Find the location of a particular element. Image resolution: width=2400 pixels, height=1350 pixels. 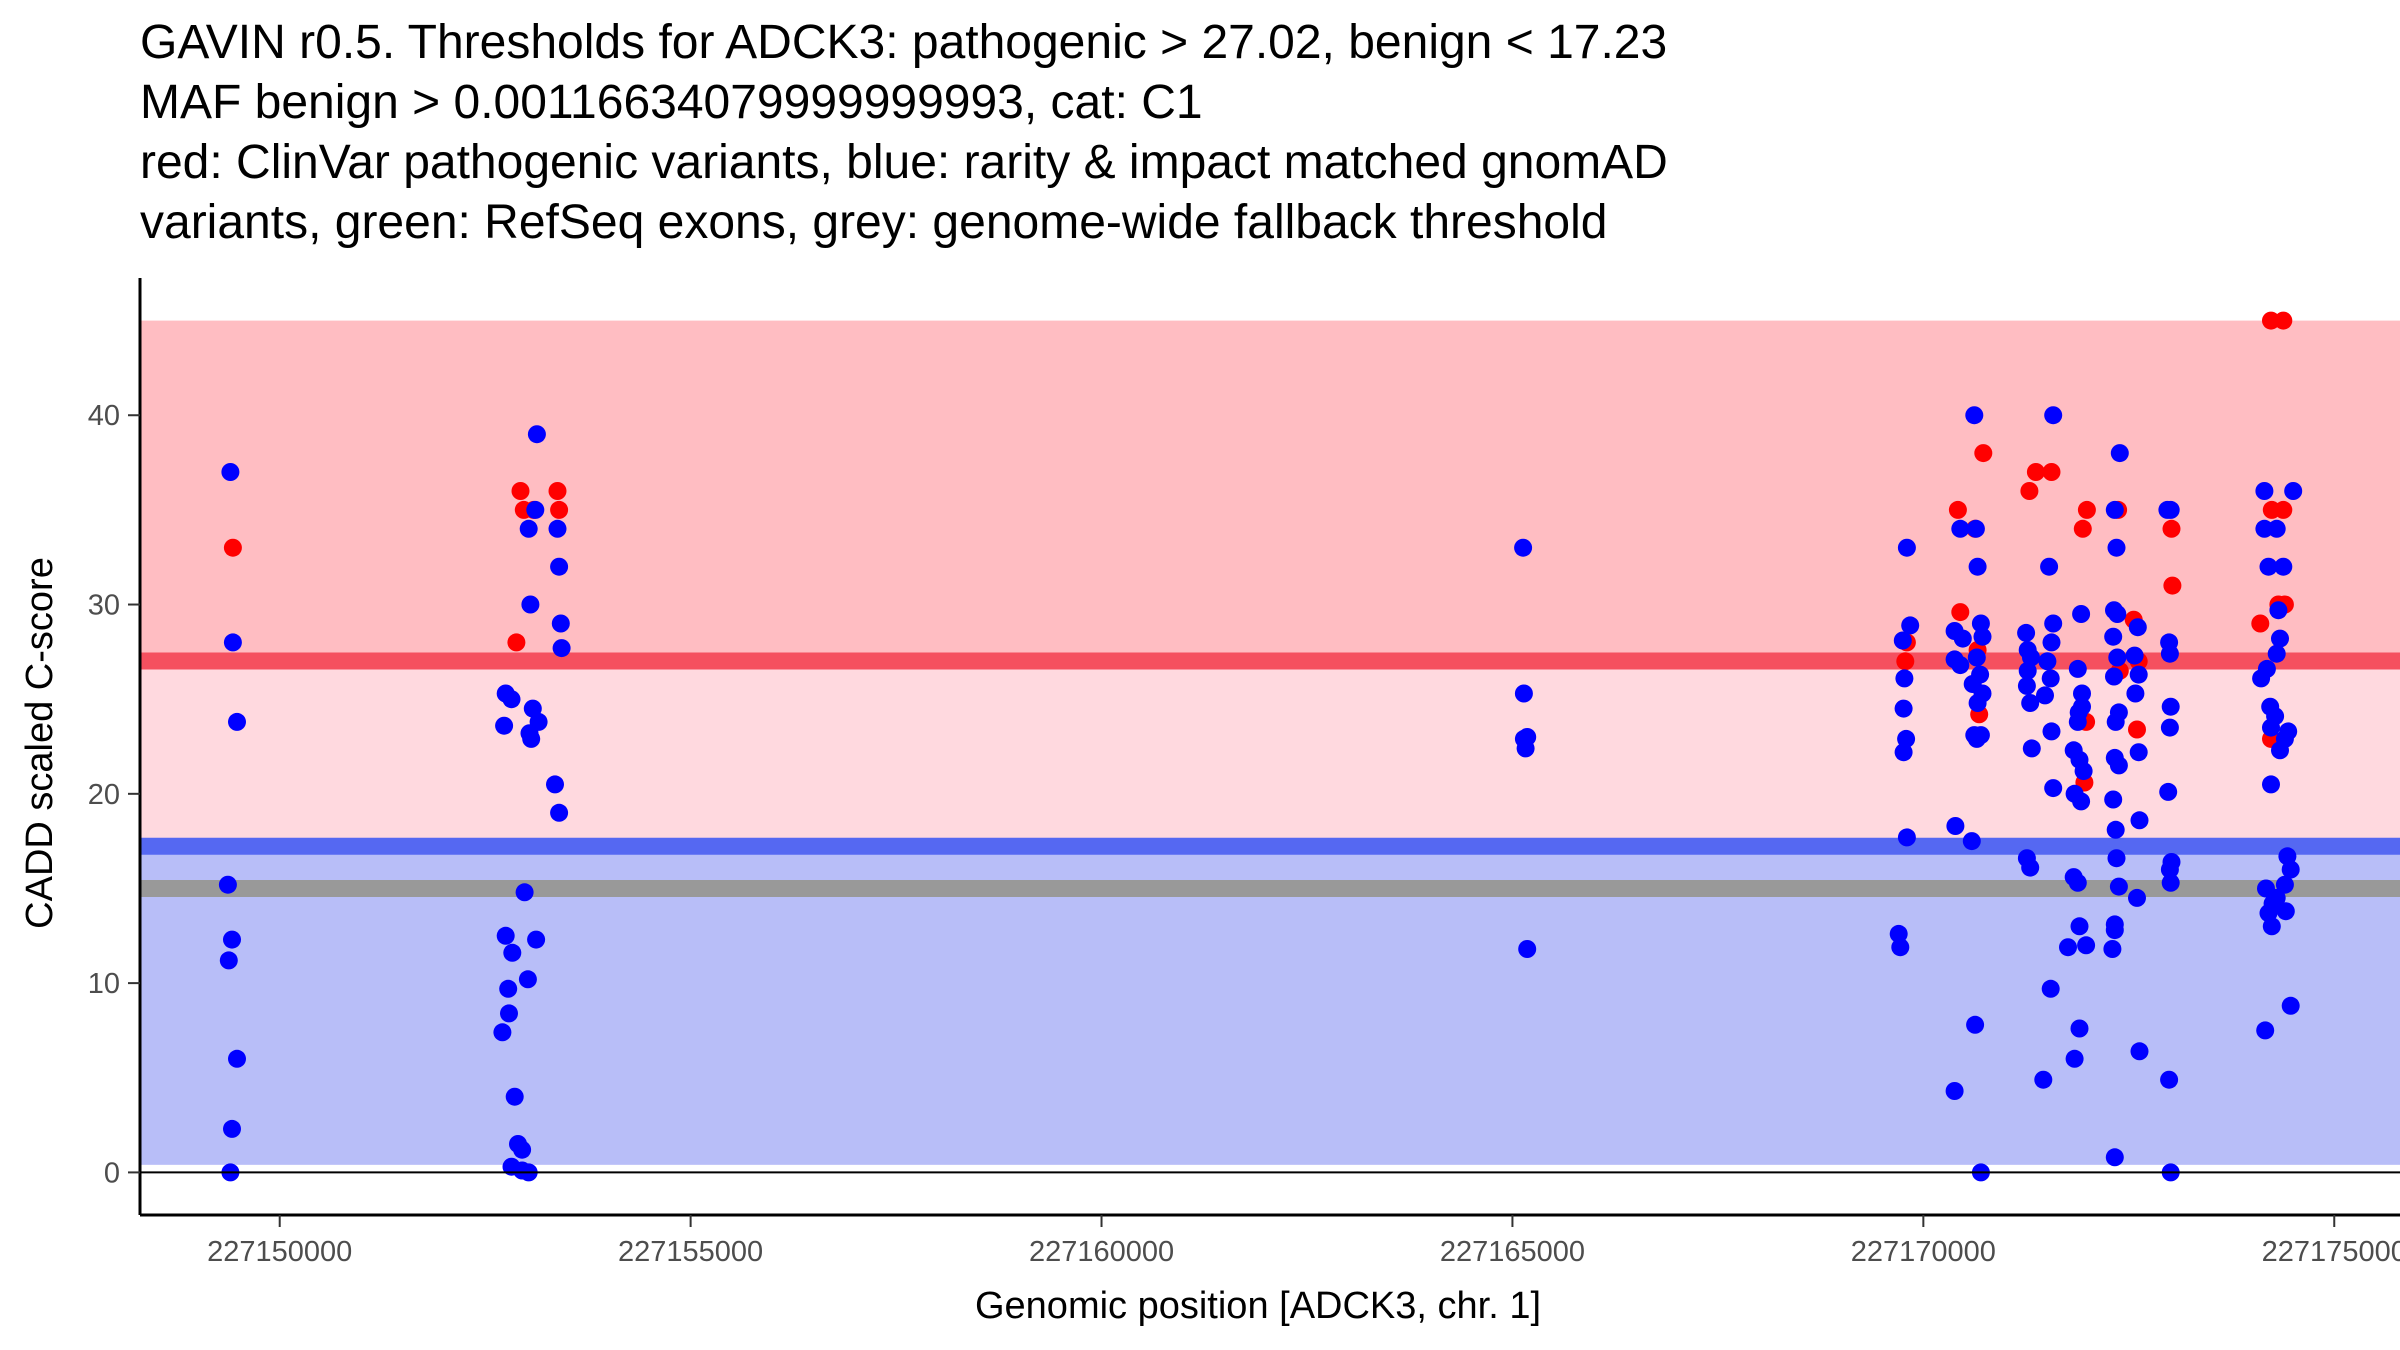

y-tick-label: 0 is located at coordinates (112, 1173).